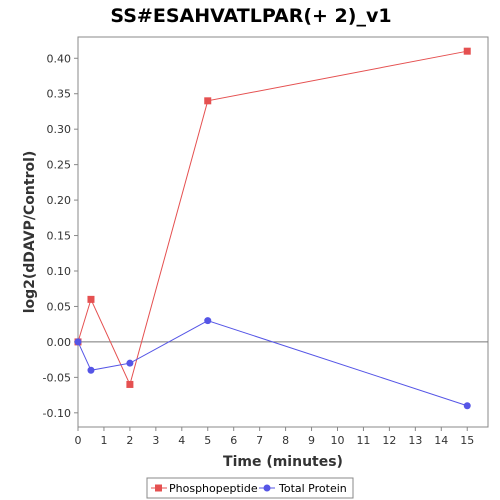  I want to click on legend-box, so click(250, 488).